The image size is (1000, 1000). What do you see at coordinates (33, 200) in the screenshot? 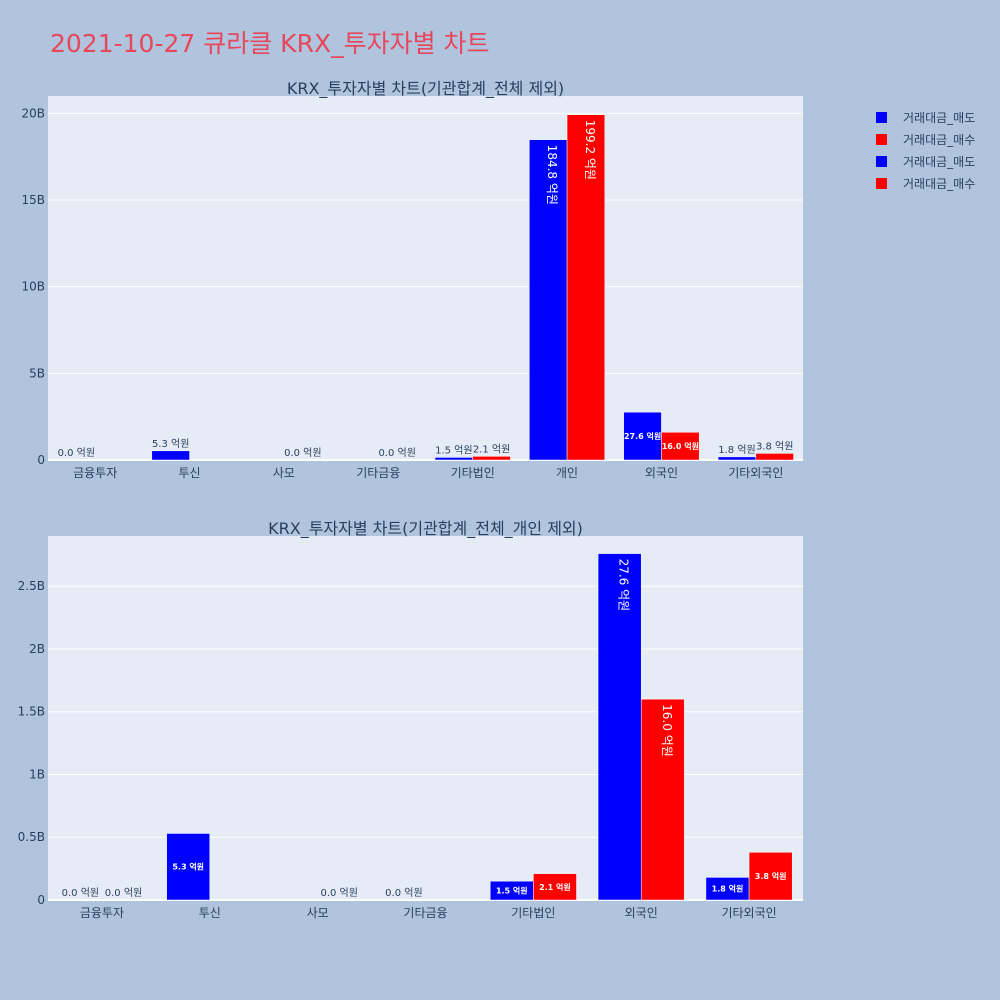
I see `y-tick-label: 15B` at bounding box center [33, 200].